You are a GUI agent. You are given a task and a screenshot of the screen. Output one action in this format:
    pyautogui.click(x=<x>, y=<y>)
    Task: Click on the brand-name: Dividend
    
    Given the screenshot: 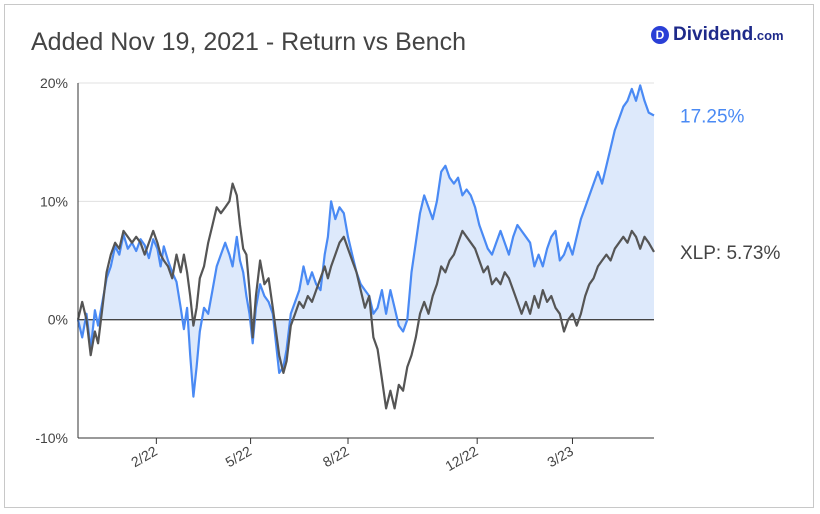 What is the action you would take?
    pyautogui.click(x=713, y=34)
    